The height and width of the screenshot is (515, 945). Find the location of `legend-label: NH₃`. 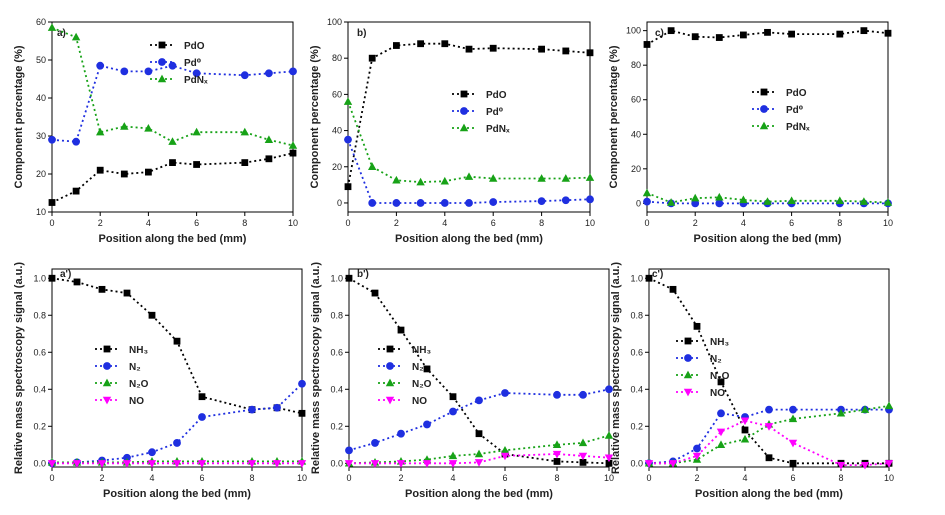

legend-label: NH₃ is located at coordinates (421, 350).